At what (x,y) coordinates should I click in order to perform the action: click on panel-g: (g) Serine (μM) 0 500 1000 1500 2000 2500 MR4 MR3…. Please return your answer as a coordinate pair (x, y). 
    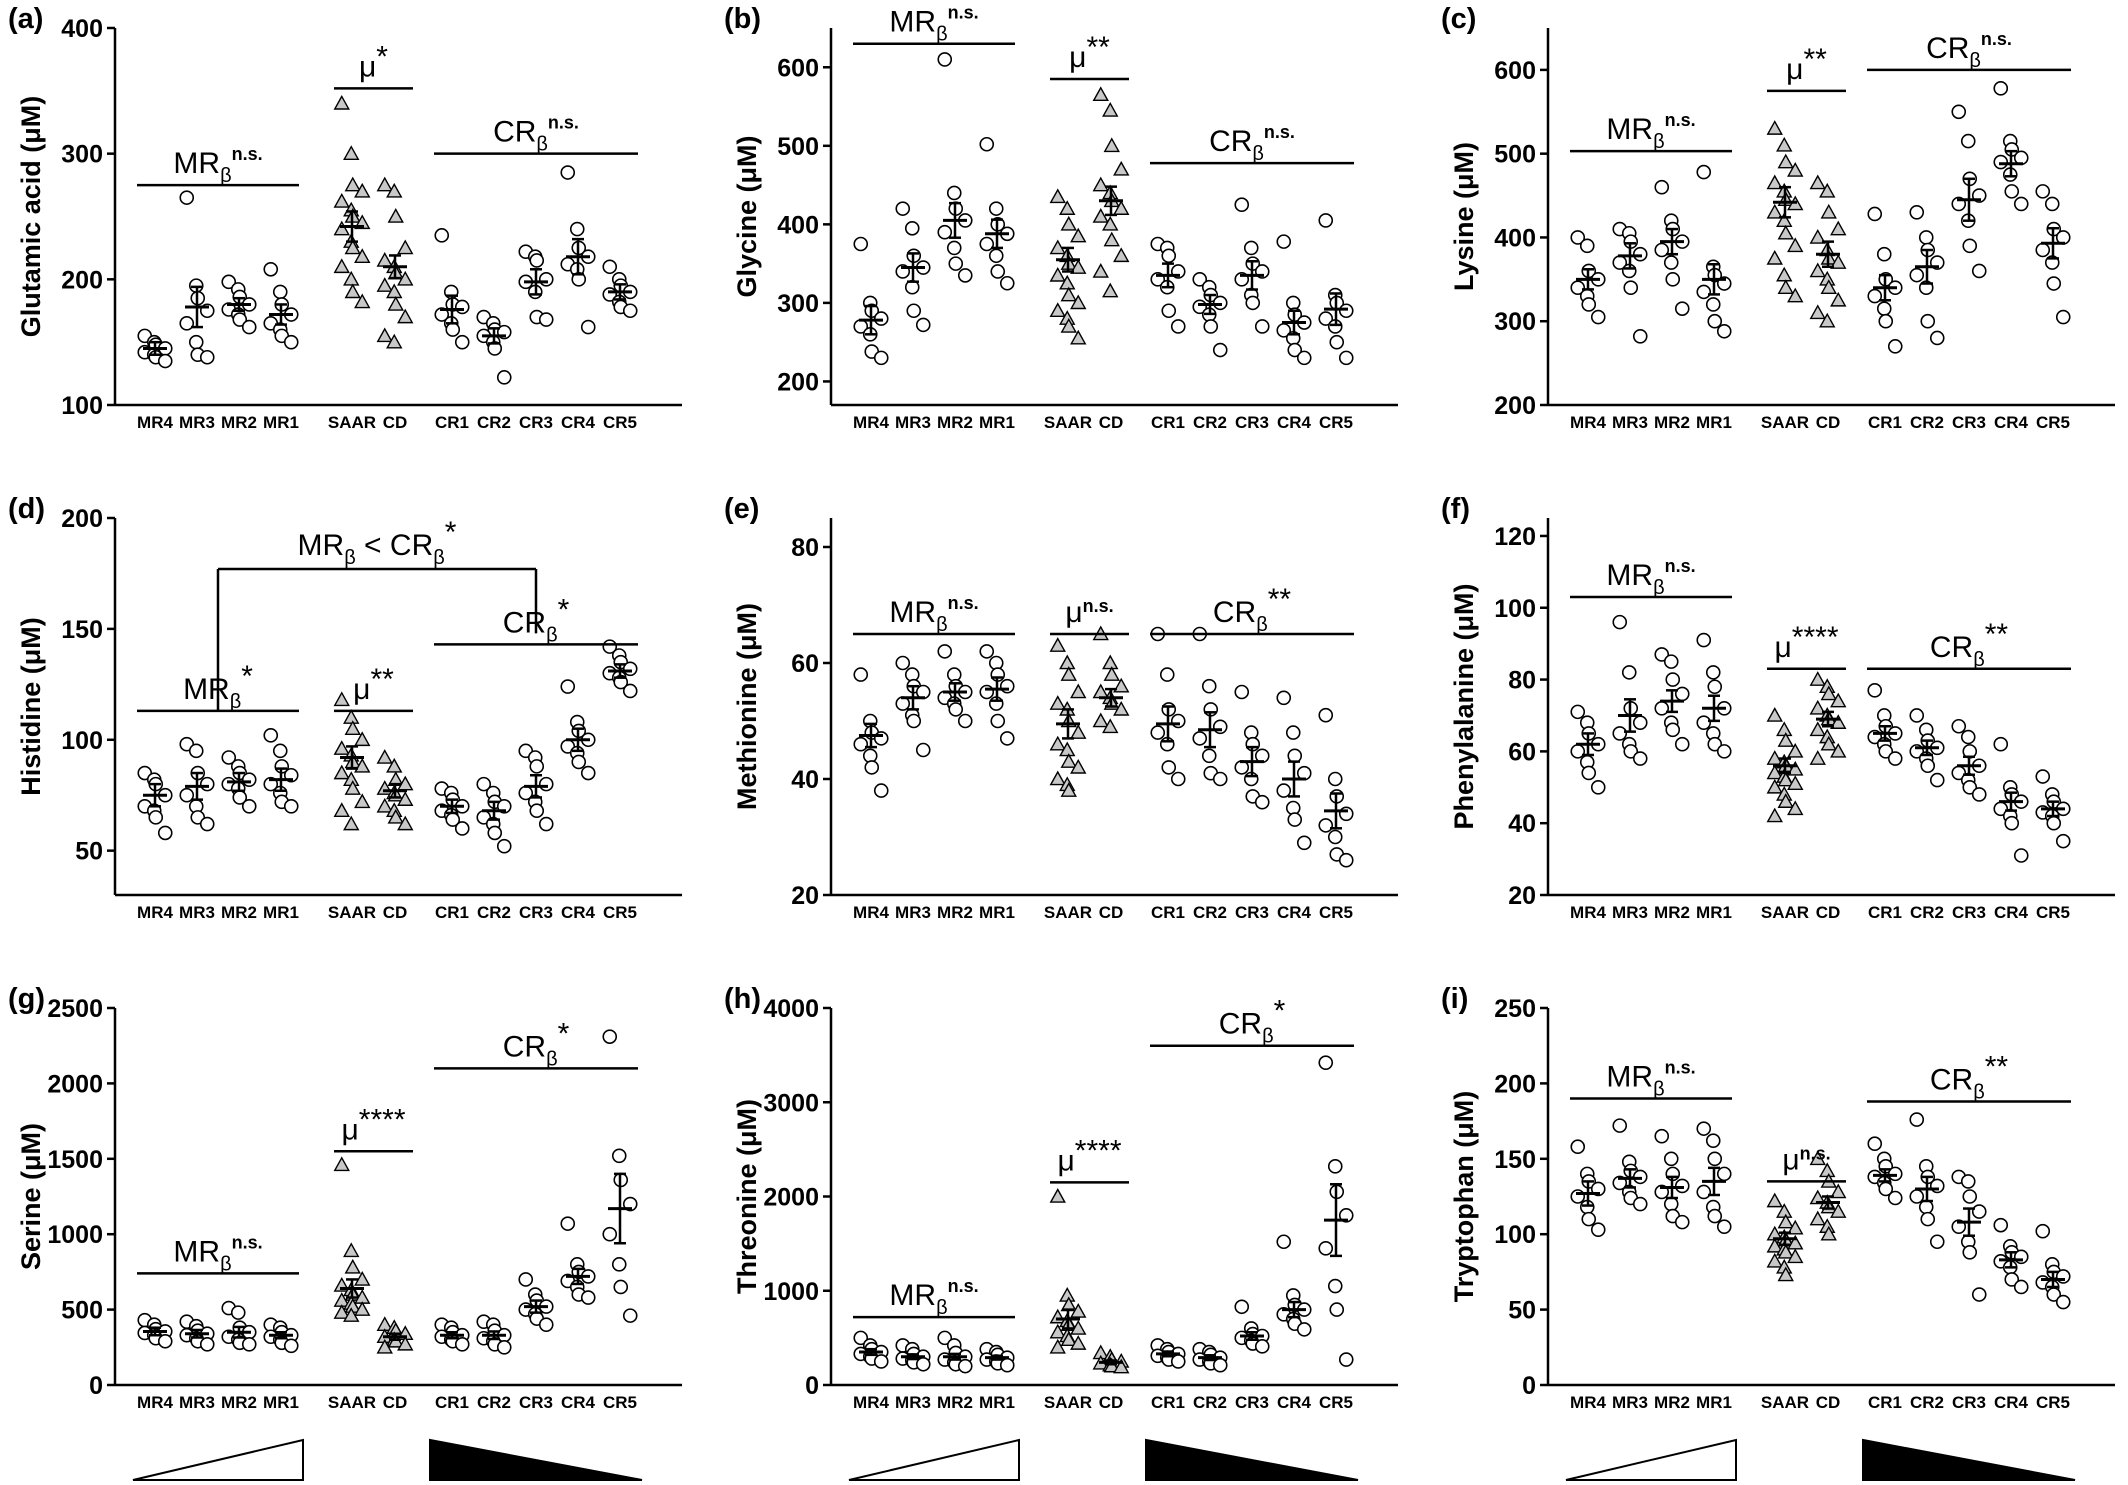
    Looking at the image, I should click on (345, 1232).